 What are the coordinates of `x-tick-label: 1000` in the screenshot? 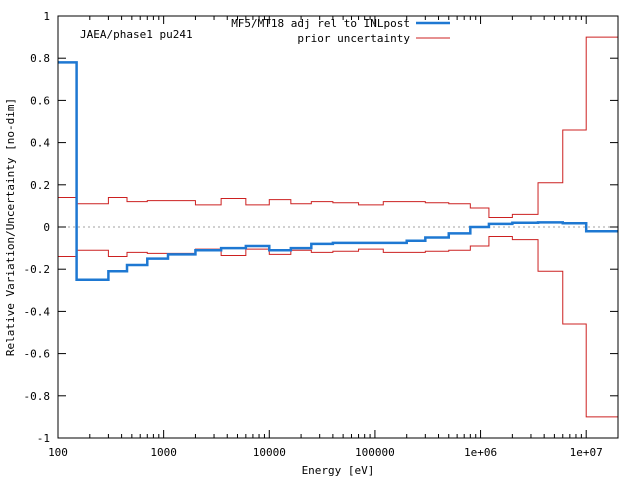 It's located at (163, 452).